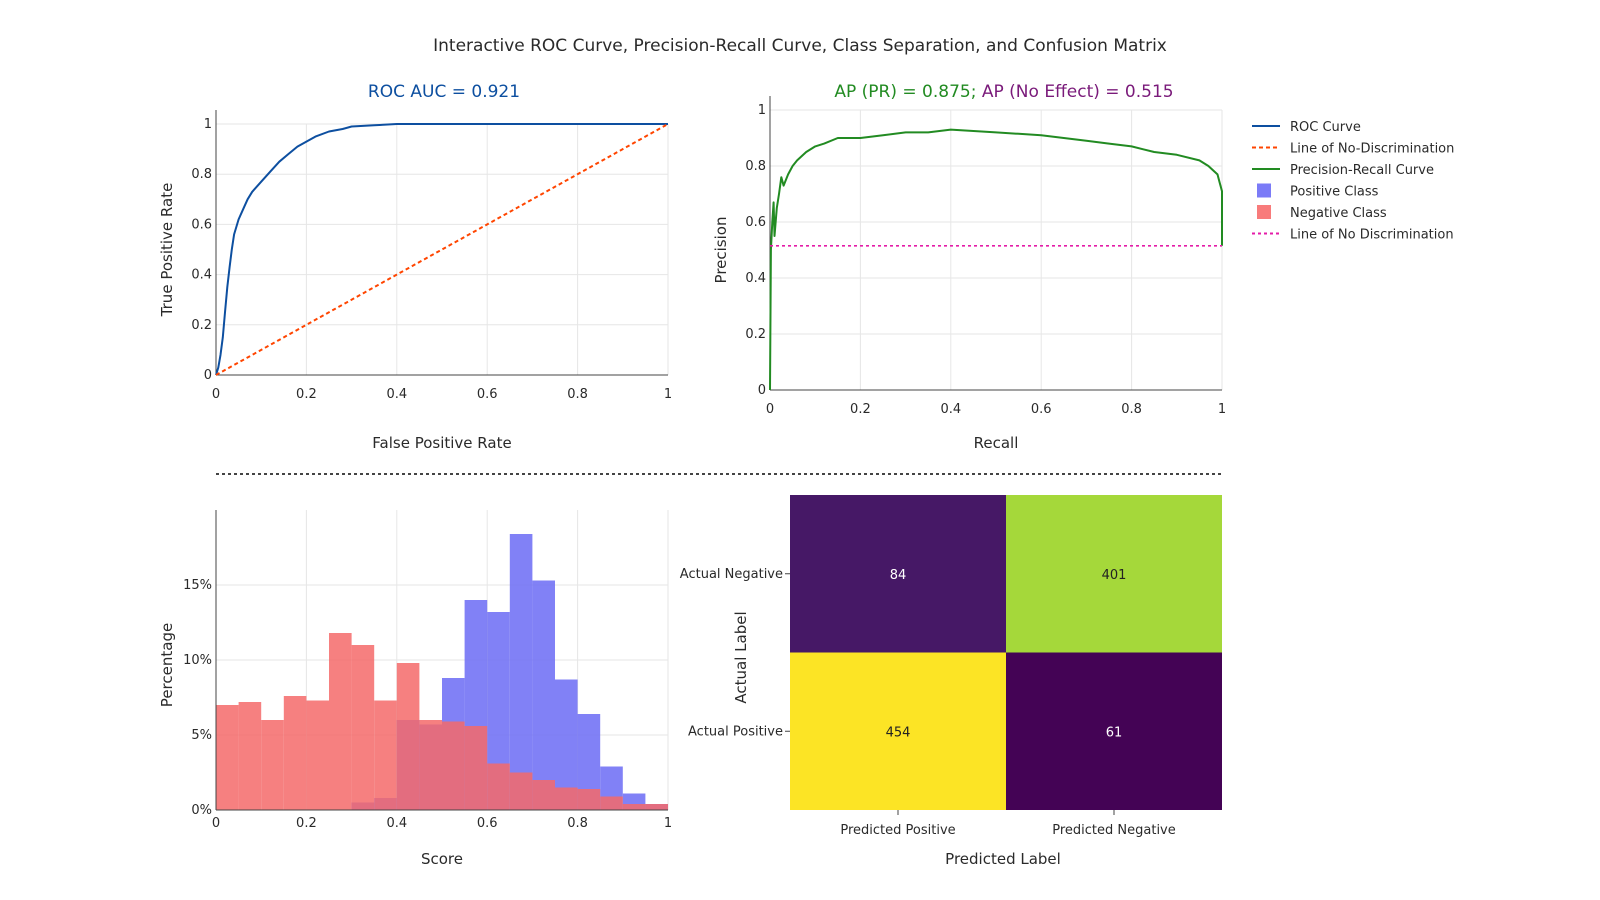 Image resolution: width=1600 pixels, height=900 pixels. What do you see at coordinates (444, 92) in the screenshot?
I see `roc-title: ROC AUC = 0.921` at bounding box center [444, 92].